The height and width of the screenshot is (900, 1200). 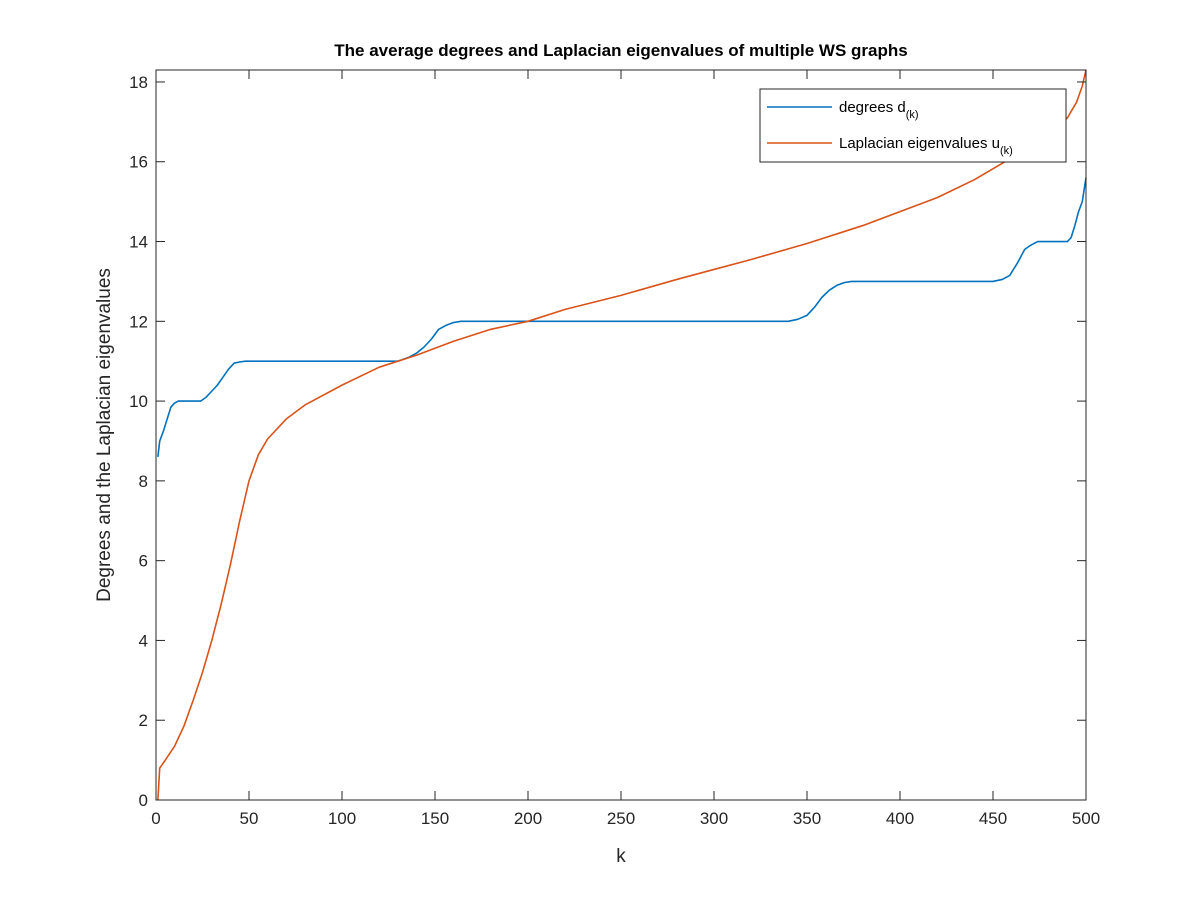 What do you see at coordinates (138, 82) in the screenshot?
I see `y-tick-label: 18` at bounding box center [138, 82].